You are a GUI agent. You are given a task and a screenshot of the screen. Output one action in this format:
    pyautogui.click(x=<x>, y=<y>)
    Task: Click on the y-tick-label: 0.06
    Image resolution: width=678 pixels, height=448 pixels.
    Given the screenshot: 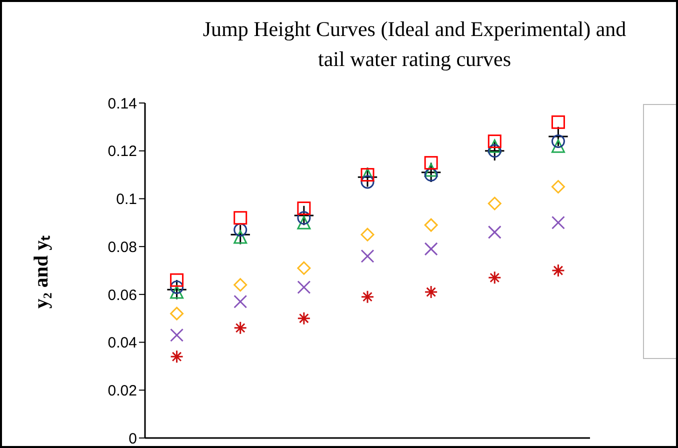 What is the action you would take?
    pyautogui.click(x=122, y=295)
    